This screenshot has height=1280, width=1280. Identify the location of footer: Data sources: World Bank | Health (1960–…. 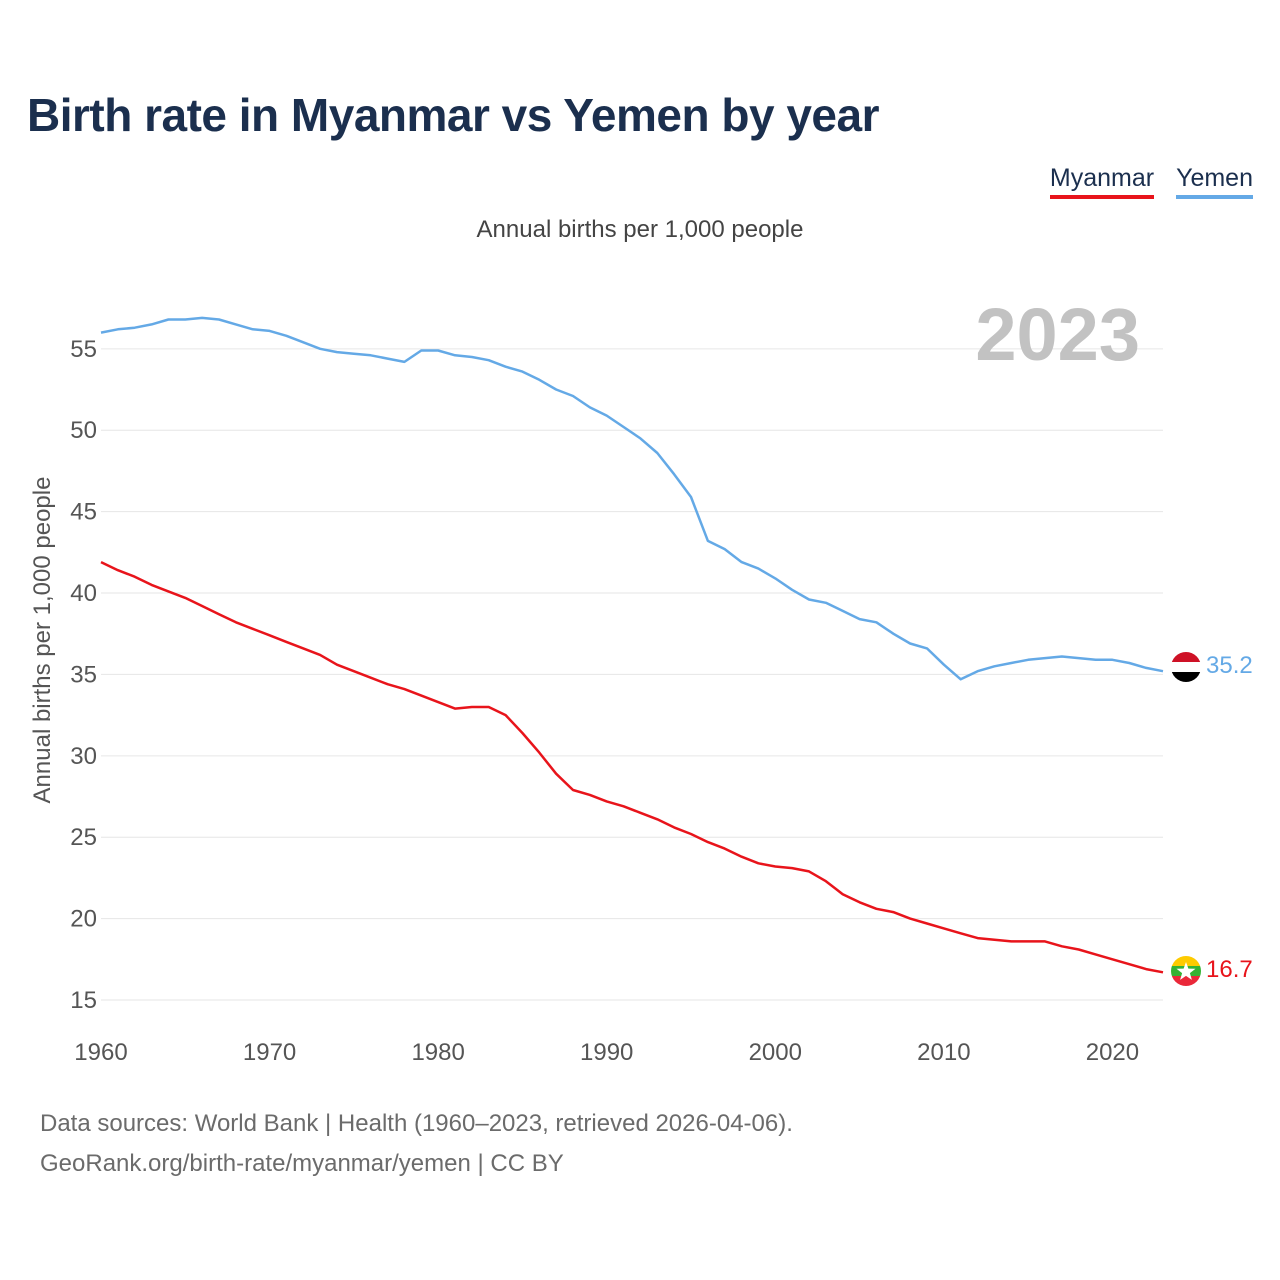
(416, 1144).